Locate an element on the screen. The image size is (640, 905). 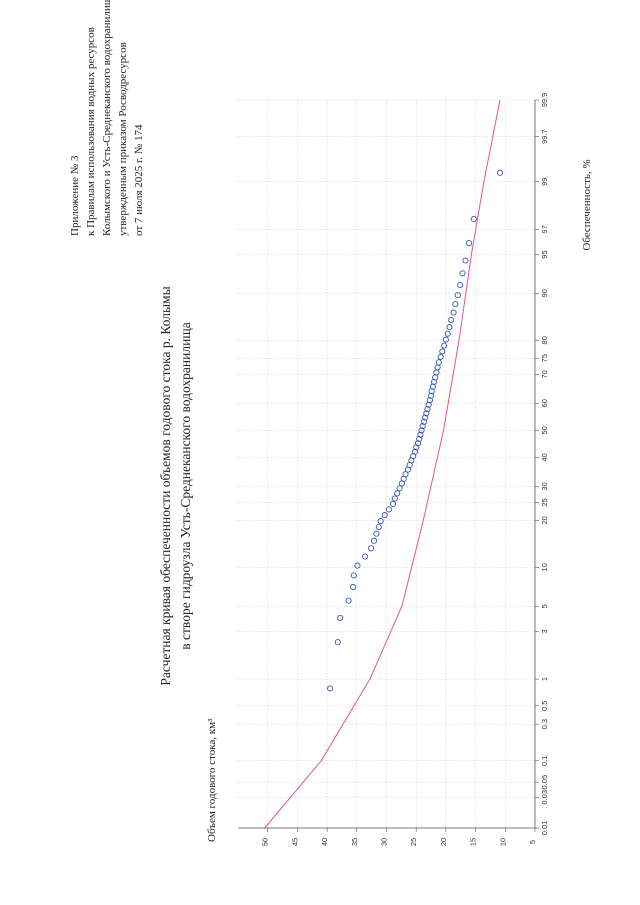
volume-tick-label: 50 is located at coordinates (265, 842).